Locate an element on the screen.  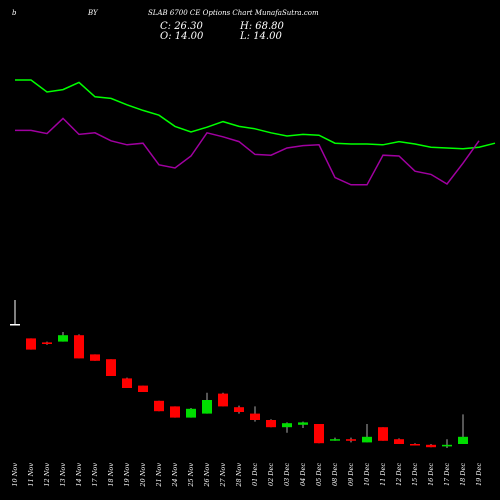
x-tick-label: 11 Dec is located at coordinates (383, 474).